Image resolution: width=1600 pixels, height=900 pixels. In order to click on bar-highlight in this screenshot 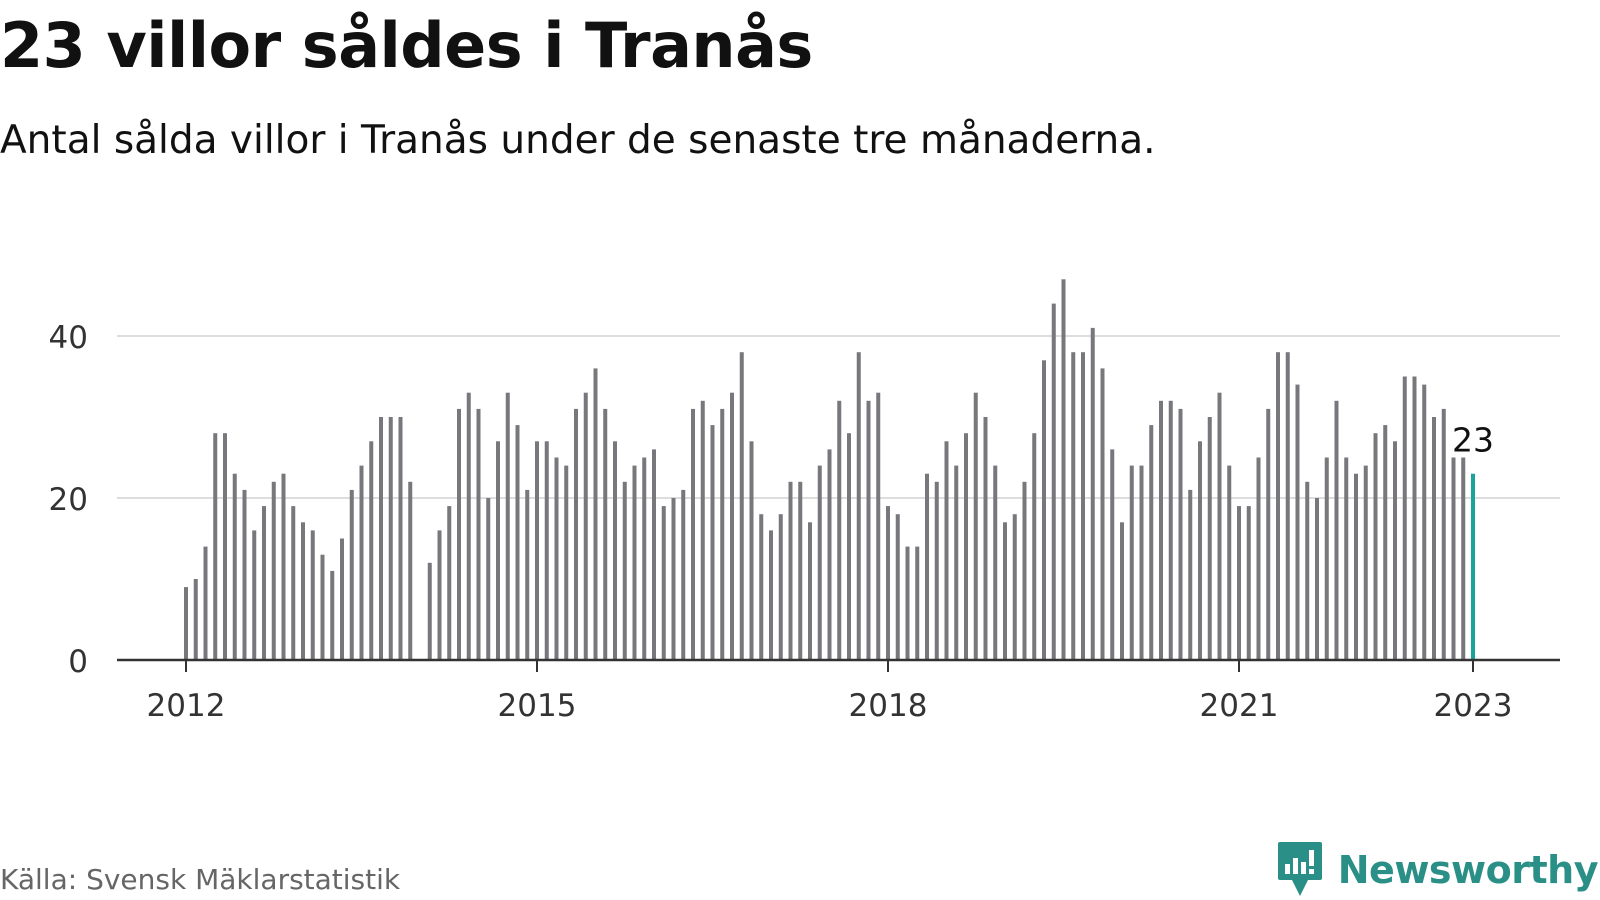, I will do `click(1473, 566)`.